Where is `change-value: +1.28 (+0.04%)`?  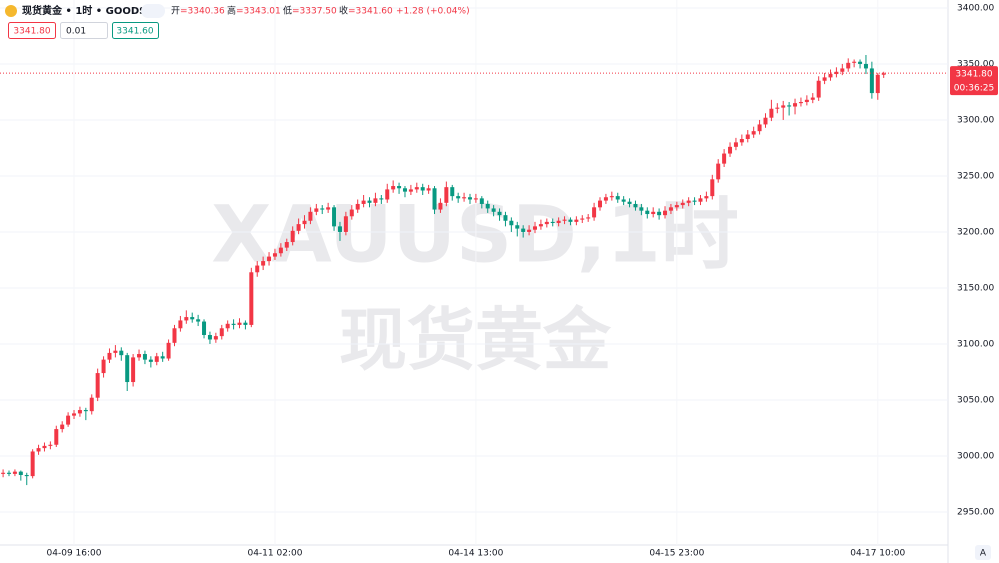
change-value: +1.28 (+0.04%) is located at coordinates (433, 12).